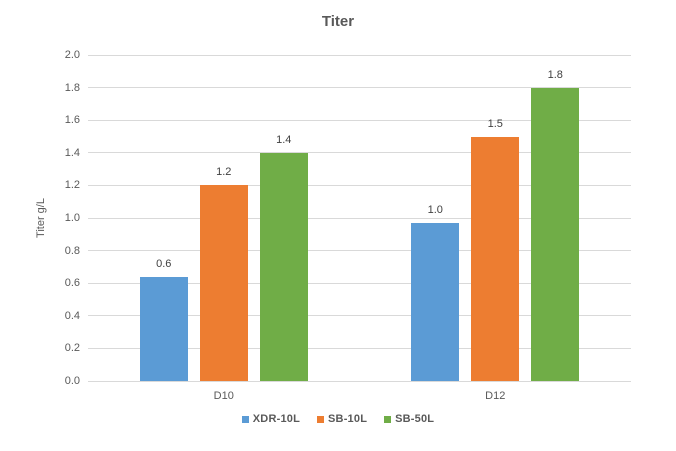 This screenshot has height=451, width=676. What do you see at coordinates (72, 283) in the screenshot?
I see `y-tick-label: 0.6` at bounding box center [72, 283].